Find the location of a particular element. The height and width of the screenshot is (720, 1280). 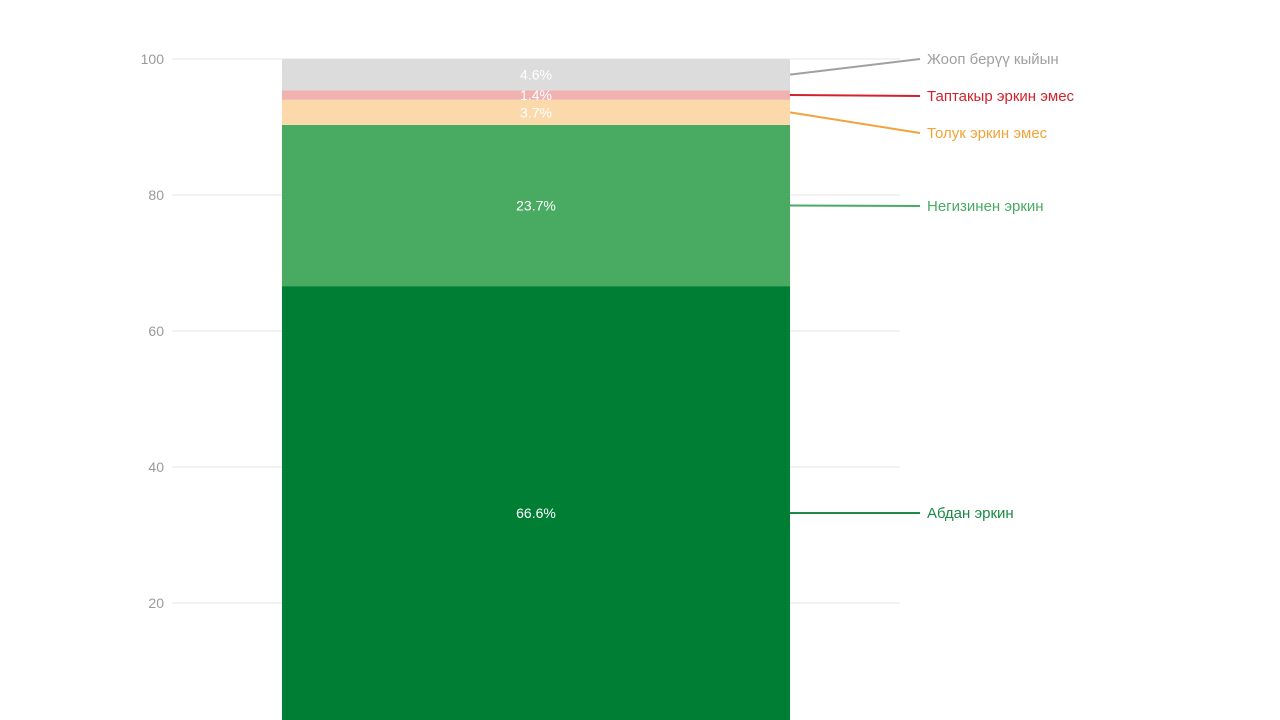

legend-label: Абдан эркин is located at coordinates (970, 513).